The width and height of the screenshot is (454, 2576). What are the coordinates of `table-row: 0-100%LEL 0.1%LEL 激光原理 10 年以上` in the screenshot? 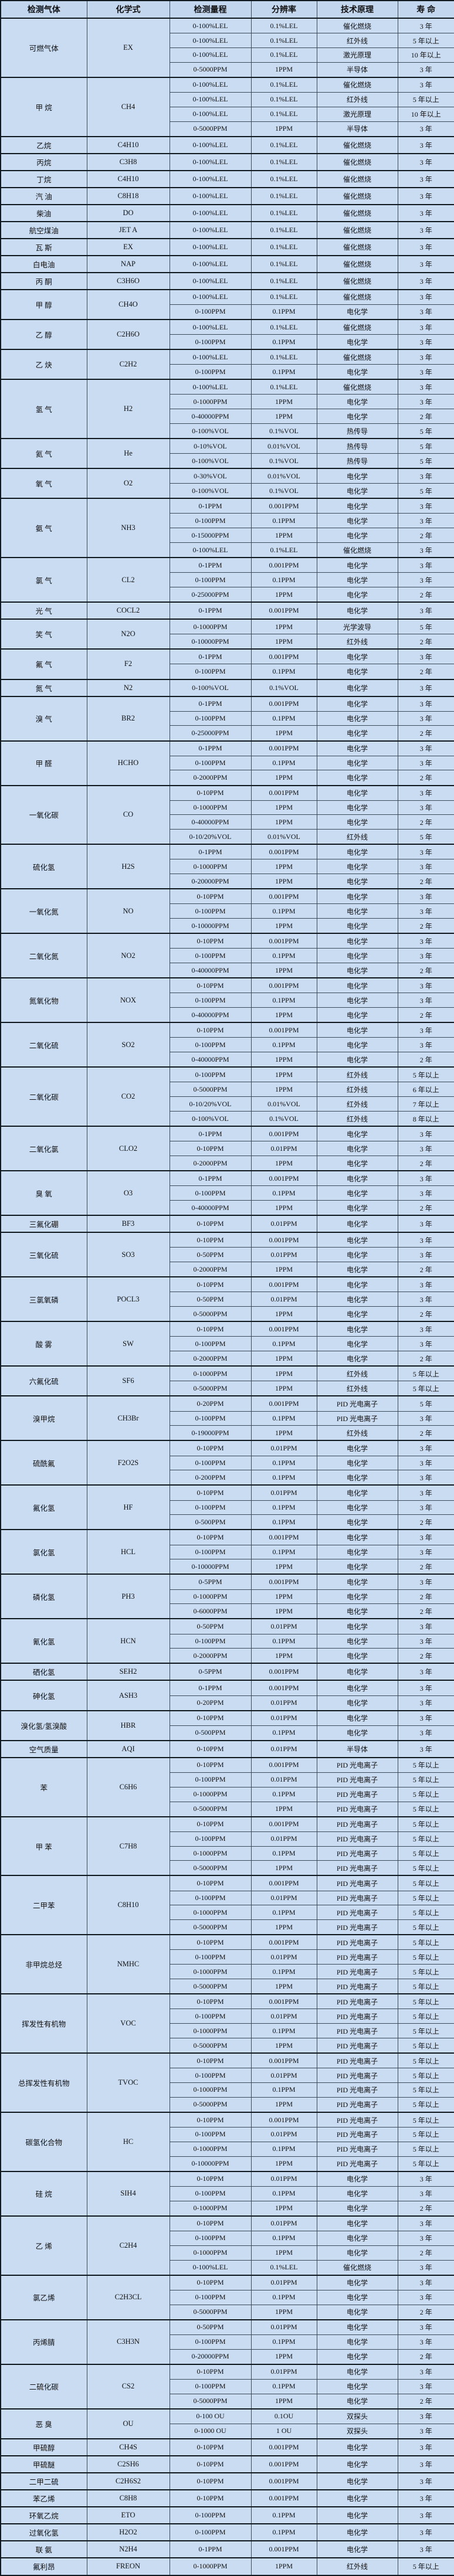 It's located at (227, 55).